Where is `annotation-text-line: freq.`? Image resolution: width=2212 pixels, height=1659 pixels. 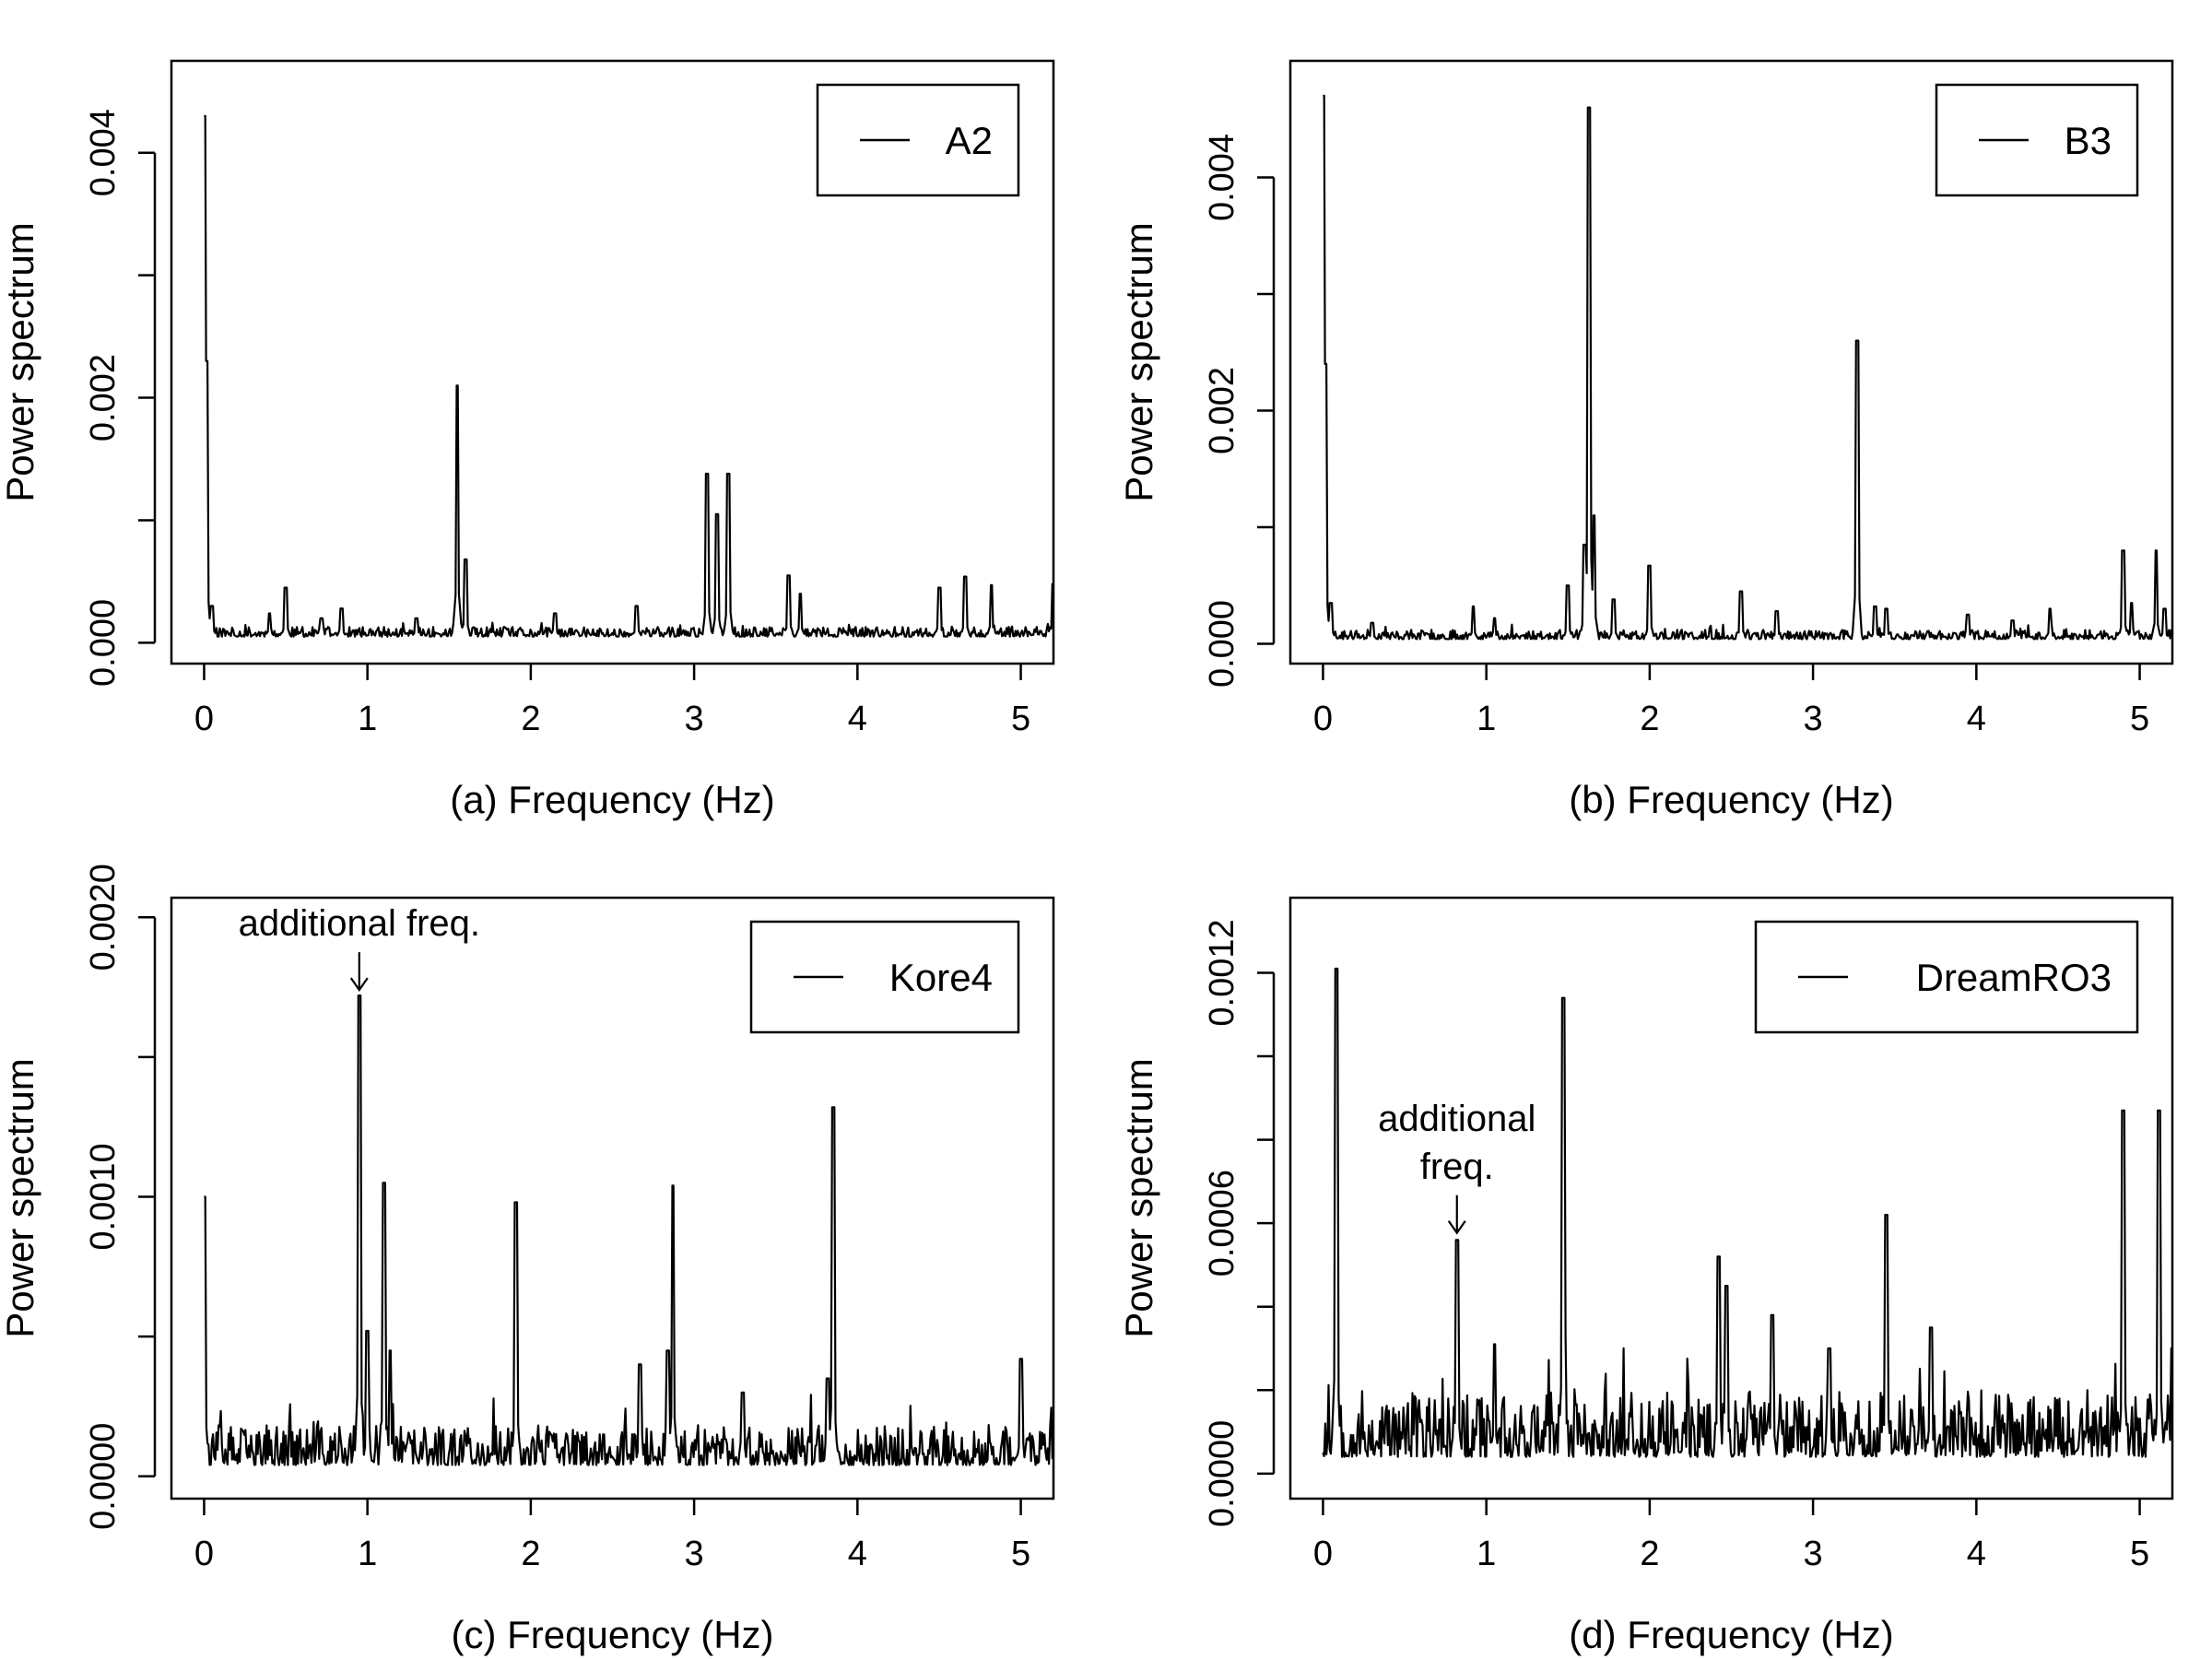
annotation-text-line: freq. is located at coordinates (1457, 1167).